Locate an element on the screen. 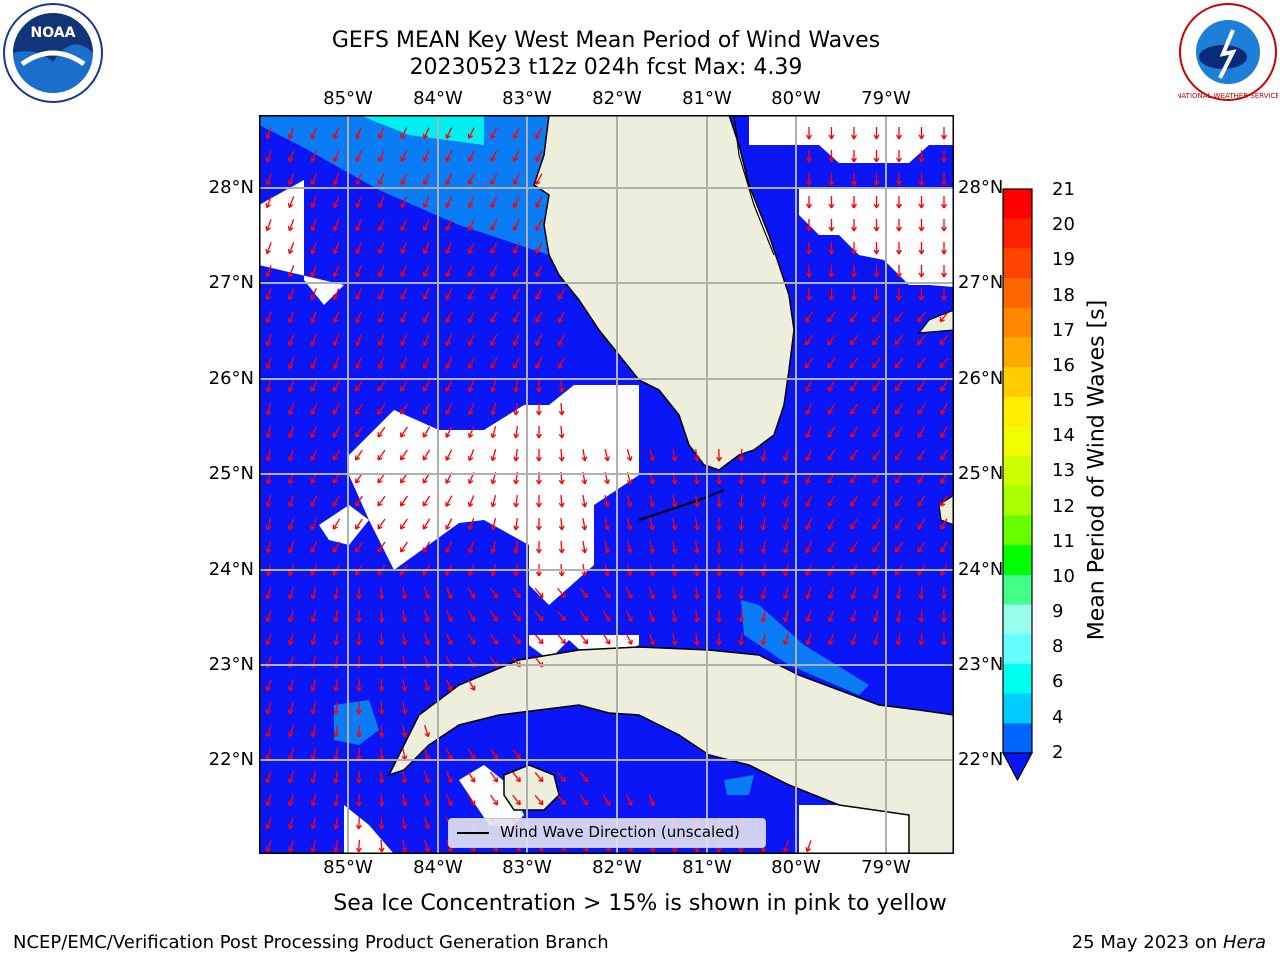 This screenshot has width=1280, height=960. lon-label-bottom: 80°W is located at coordinates (796, 867).